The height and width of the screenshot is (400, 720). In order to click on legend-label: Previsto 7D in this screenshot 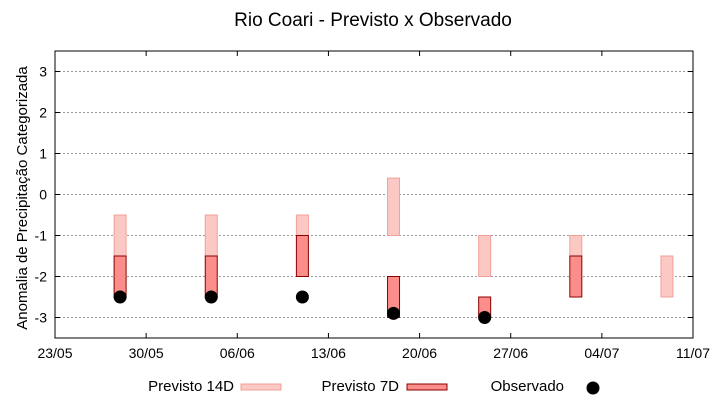, I will do `click(360, 386)`.